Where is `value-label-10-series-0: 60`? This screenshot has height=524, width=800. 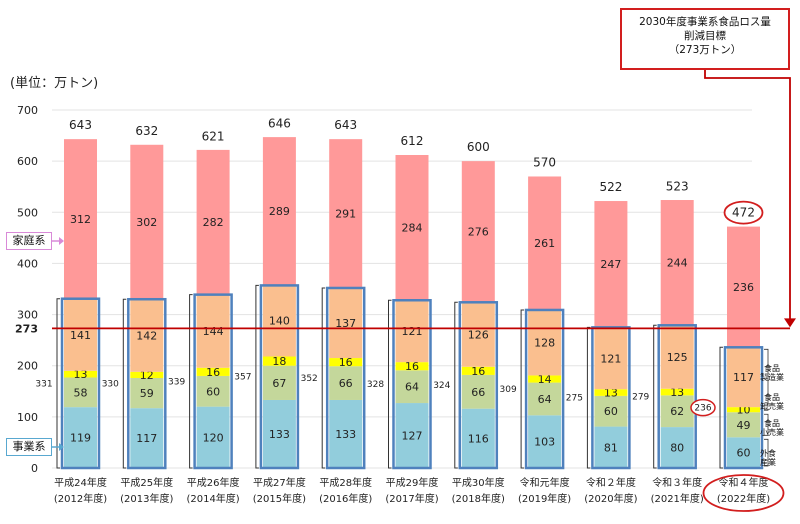 value-label-10-series-0: 60 is located at coordinates (744, 453).